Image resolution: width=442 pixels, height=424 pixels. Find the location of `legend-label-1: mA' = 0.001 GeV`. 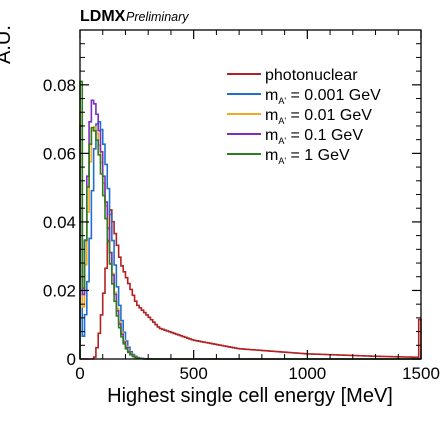

legend-label-1: mA' = 0.001 GeV is located at coordinates (323, 96).